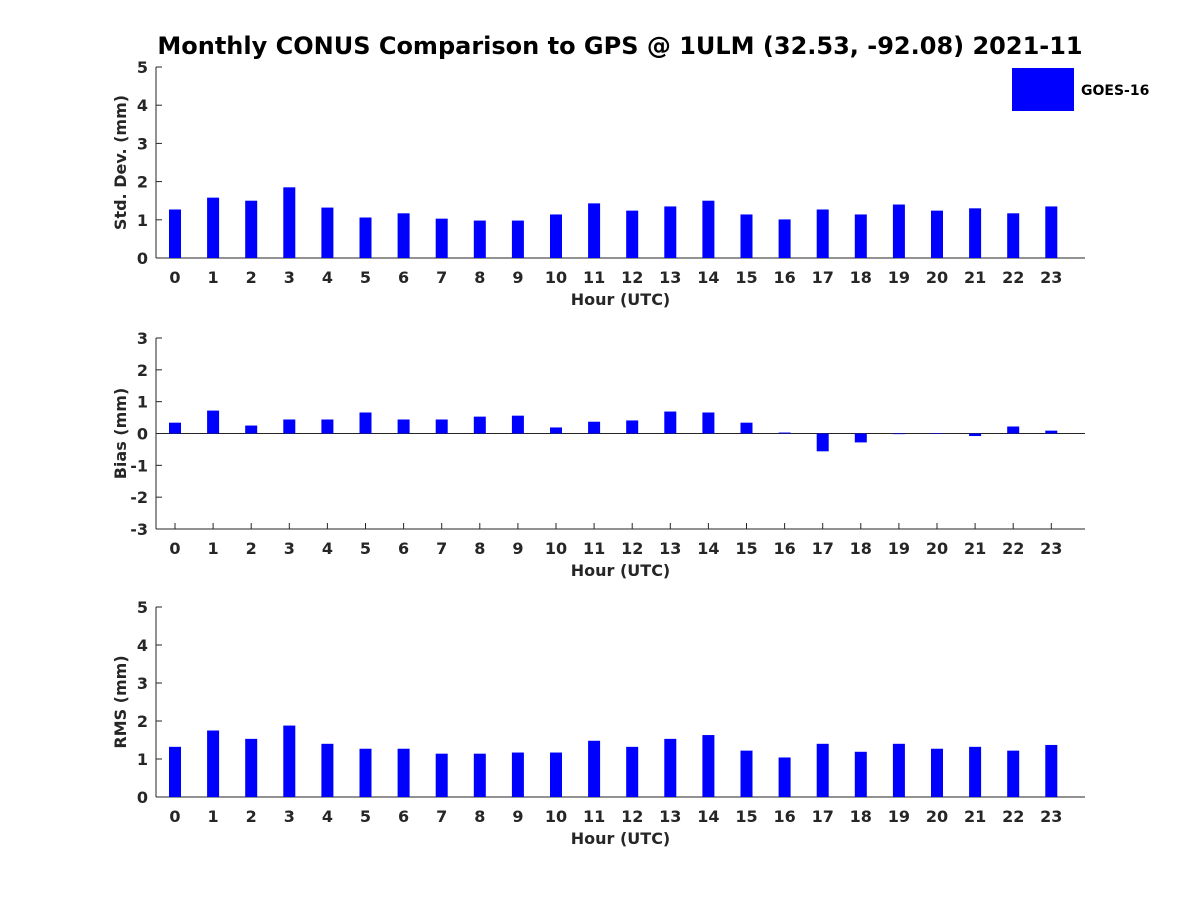 The image size is (1200, 900). Describe the element at coordinates (174, 548) in the screenshot. I see `x-tick-label: 0` at that location.